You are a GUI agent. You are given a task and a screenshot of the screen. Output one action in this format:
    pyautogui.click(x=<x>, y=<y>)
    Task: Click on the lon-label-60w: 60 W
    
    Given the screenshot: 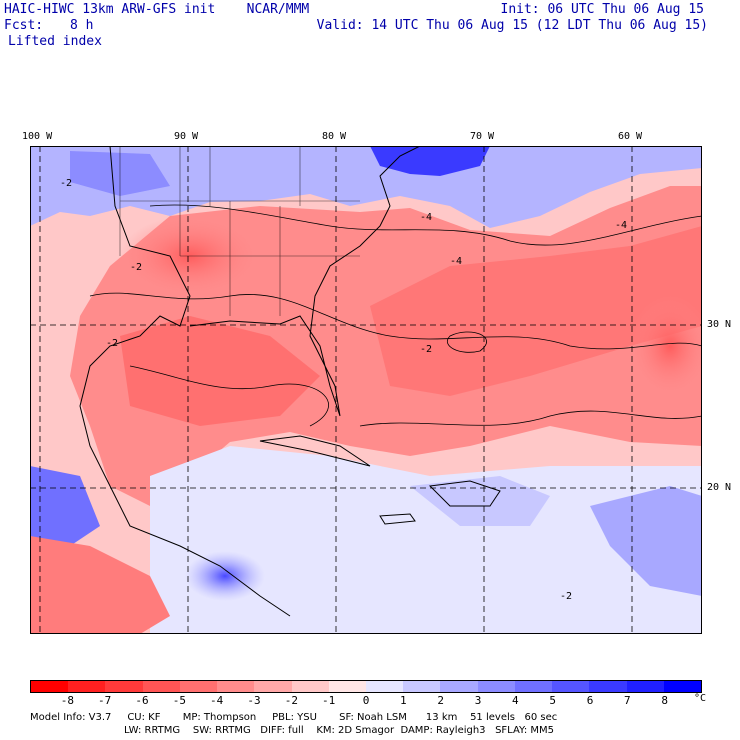 What is the action you would take?
    pyautogui.click(x=630, y=136)
    